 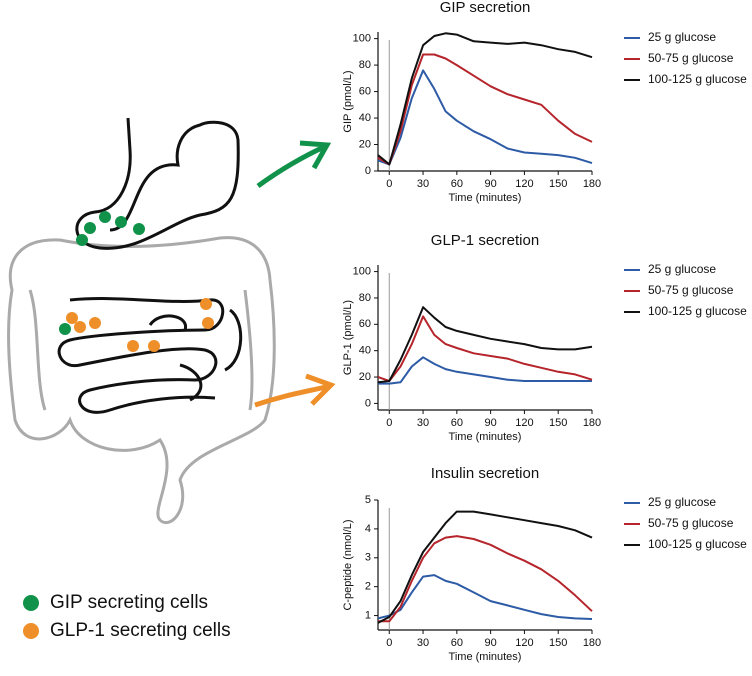 What do you see at coordinates (157, 183) in the screenshot?
I see `stomach` at bounding box center [157, 183].